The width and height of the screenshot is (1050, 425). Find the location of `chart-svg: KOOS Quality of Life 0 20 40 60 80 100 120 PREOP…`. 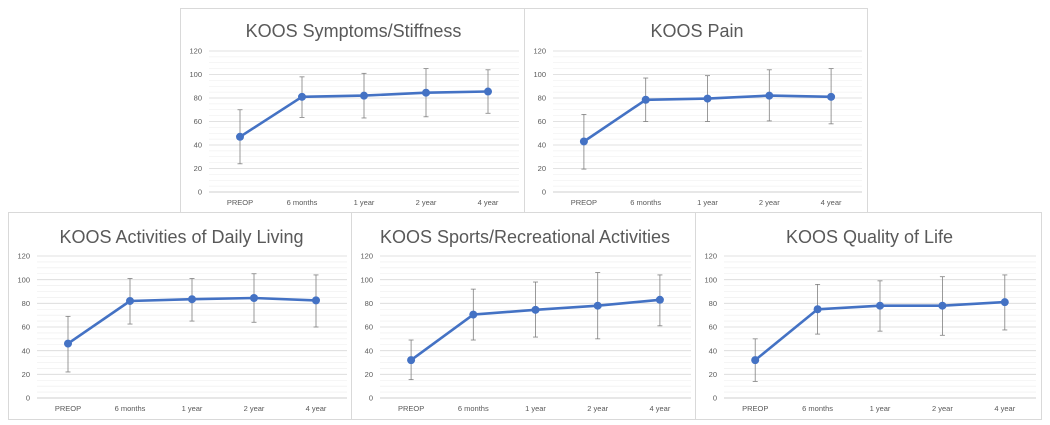

chart-svg: KOOS Quality of Life 0 20 40 60 80 100 120 PREOP… is located at coordinates (870, 320).